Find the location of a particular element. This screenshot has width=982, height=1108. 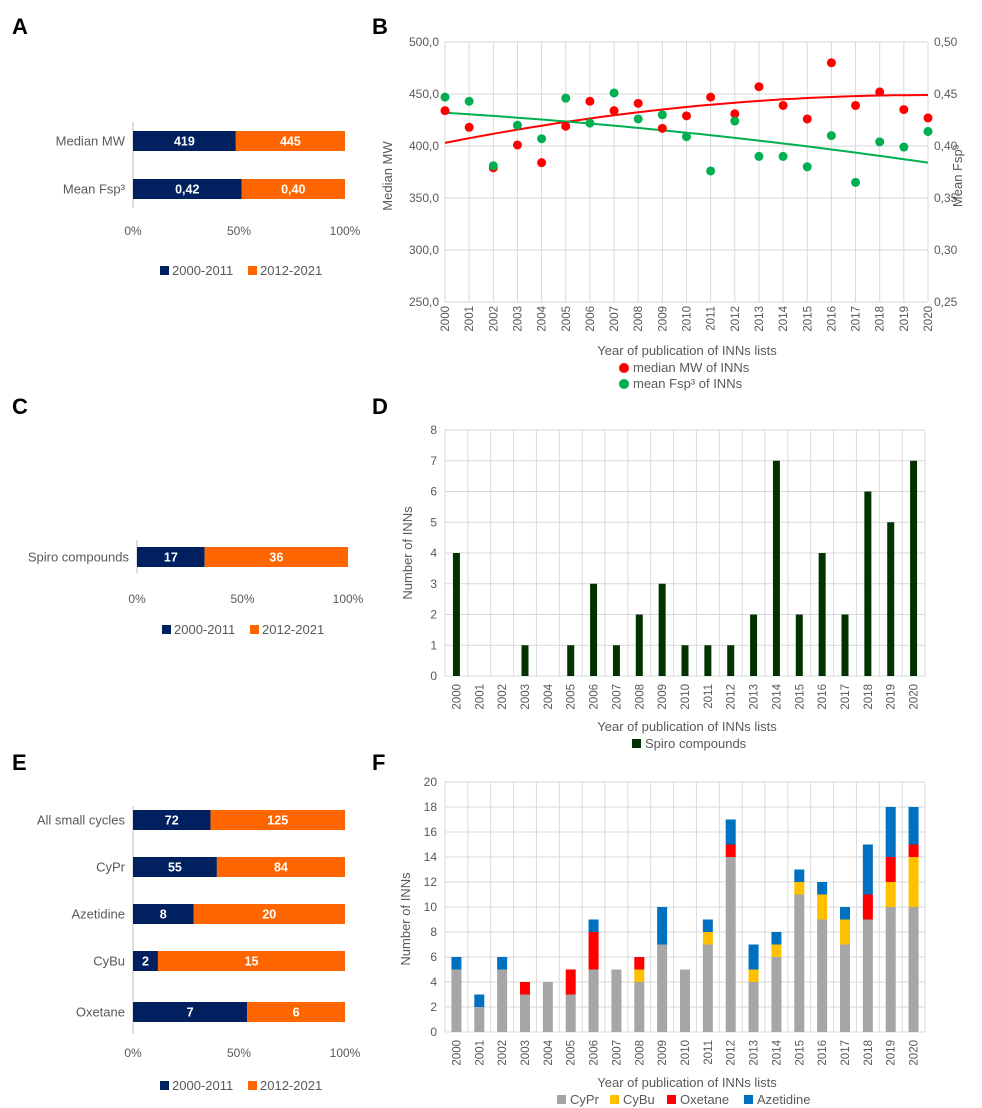

panel-label-c: C is located at coordinates (20, 406).